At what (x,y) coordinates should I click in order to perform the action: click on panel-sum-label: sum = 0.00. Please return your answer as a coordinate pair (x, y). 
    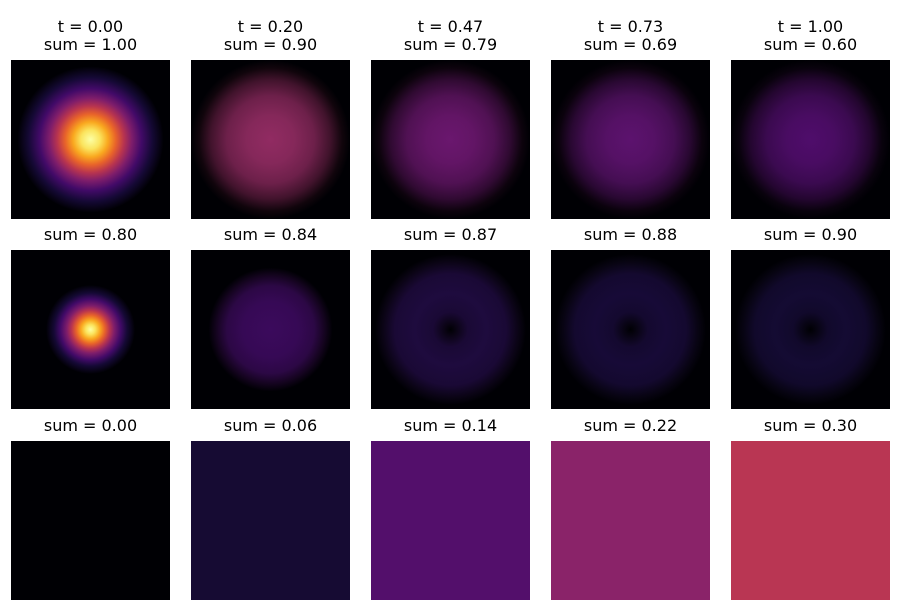
    Looking at the image, I should click on (90, 425).